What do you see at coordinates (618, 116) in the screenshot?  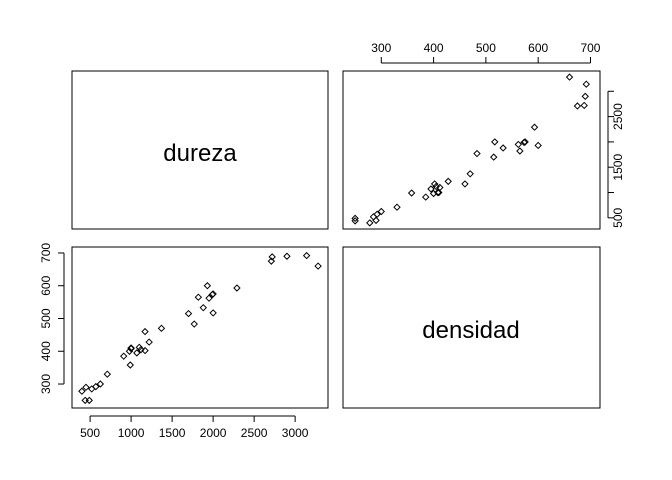 I see `right-axis-tick-label: 2500` at bounding box center [618, 116].